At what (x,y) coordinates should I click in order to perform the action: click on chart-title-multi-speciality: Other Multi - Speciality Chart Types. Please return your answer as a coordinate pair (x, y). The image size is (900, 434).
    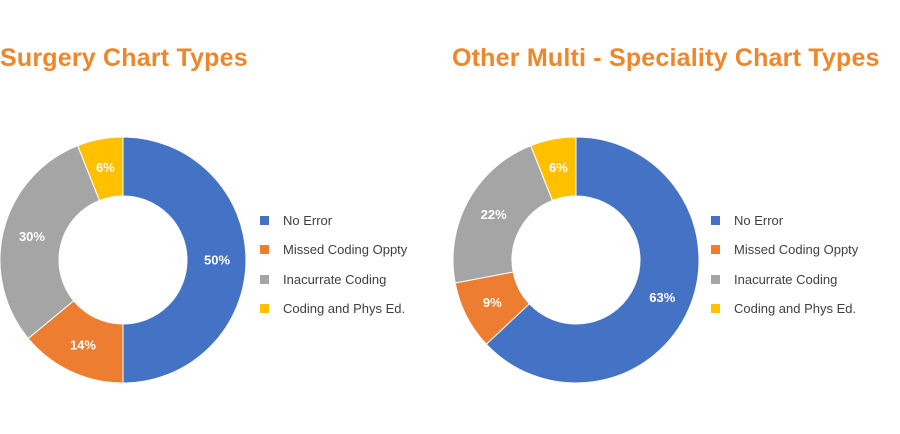
    Looking at the image, I should click on (666, 58).